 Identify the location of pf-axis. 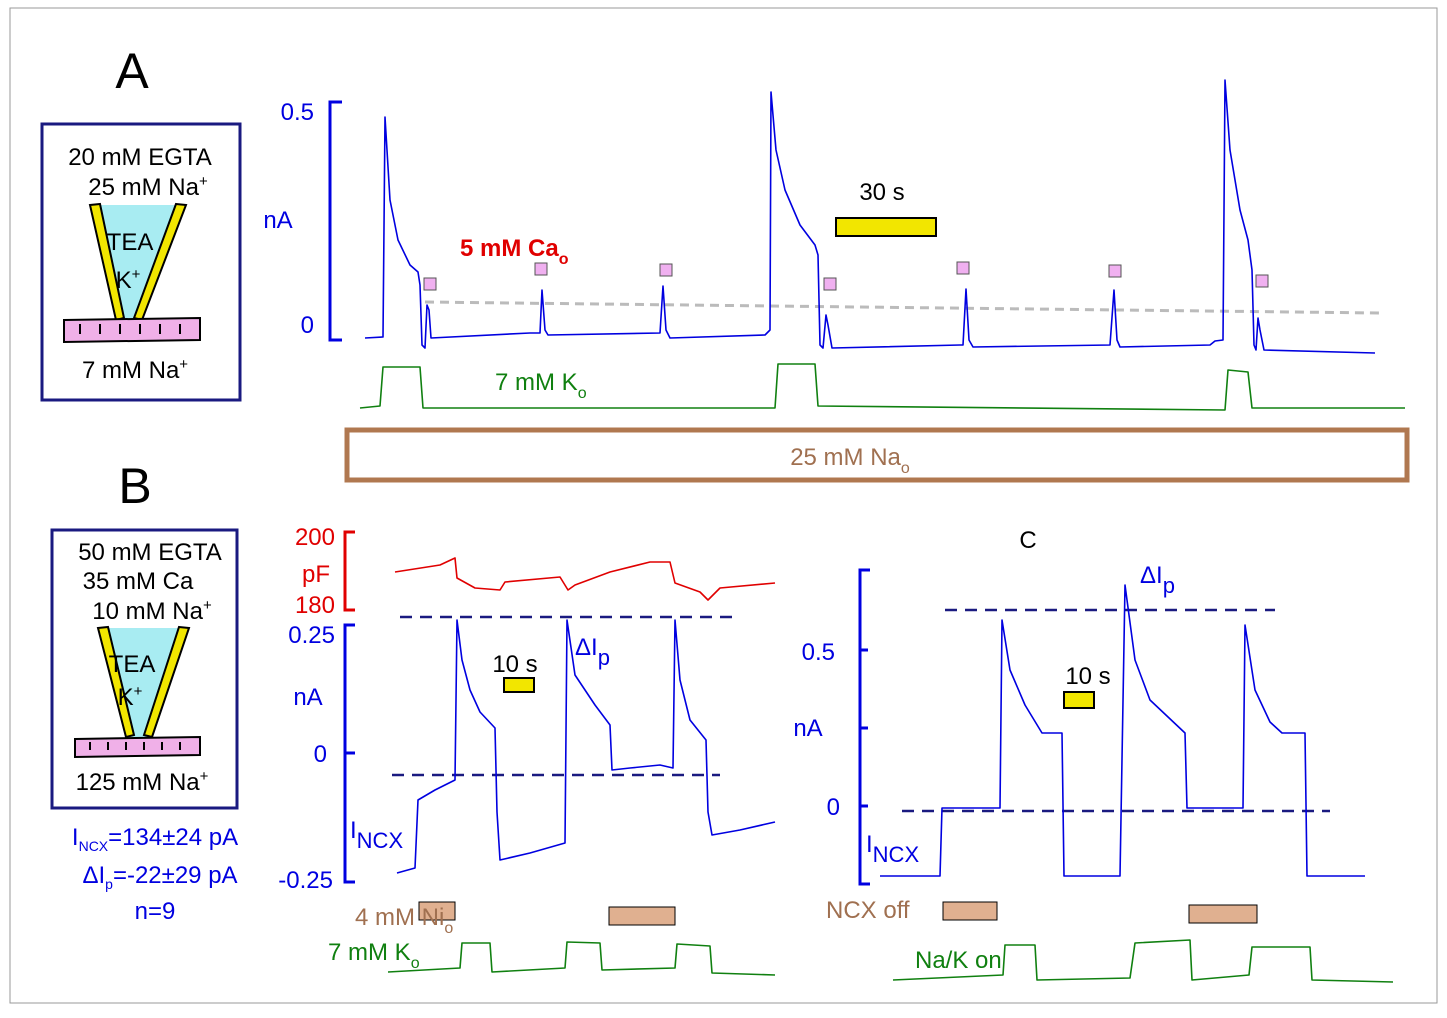
(349, 571).